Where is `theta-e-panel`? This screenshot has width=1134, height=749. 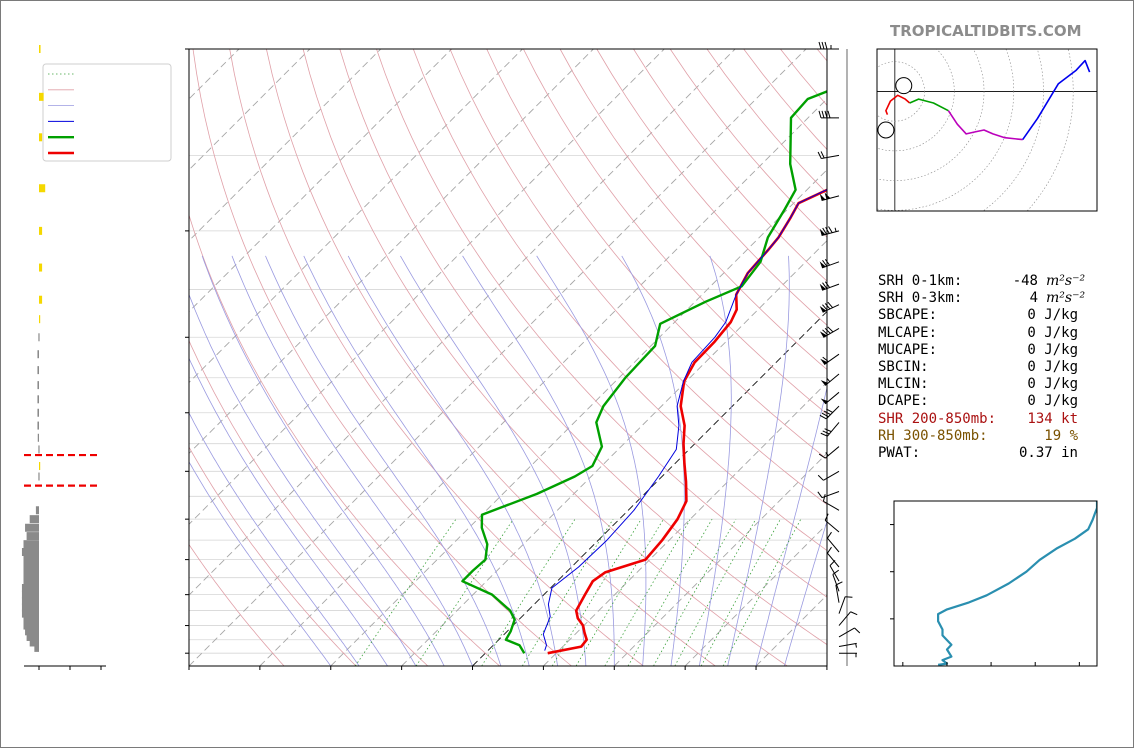 theta-e-panel is located at coordinates (993, 583).